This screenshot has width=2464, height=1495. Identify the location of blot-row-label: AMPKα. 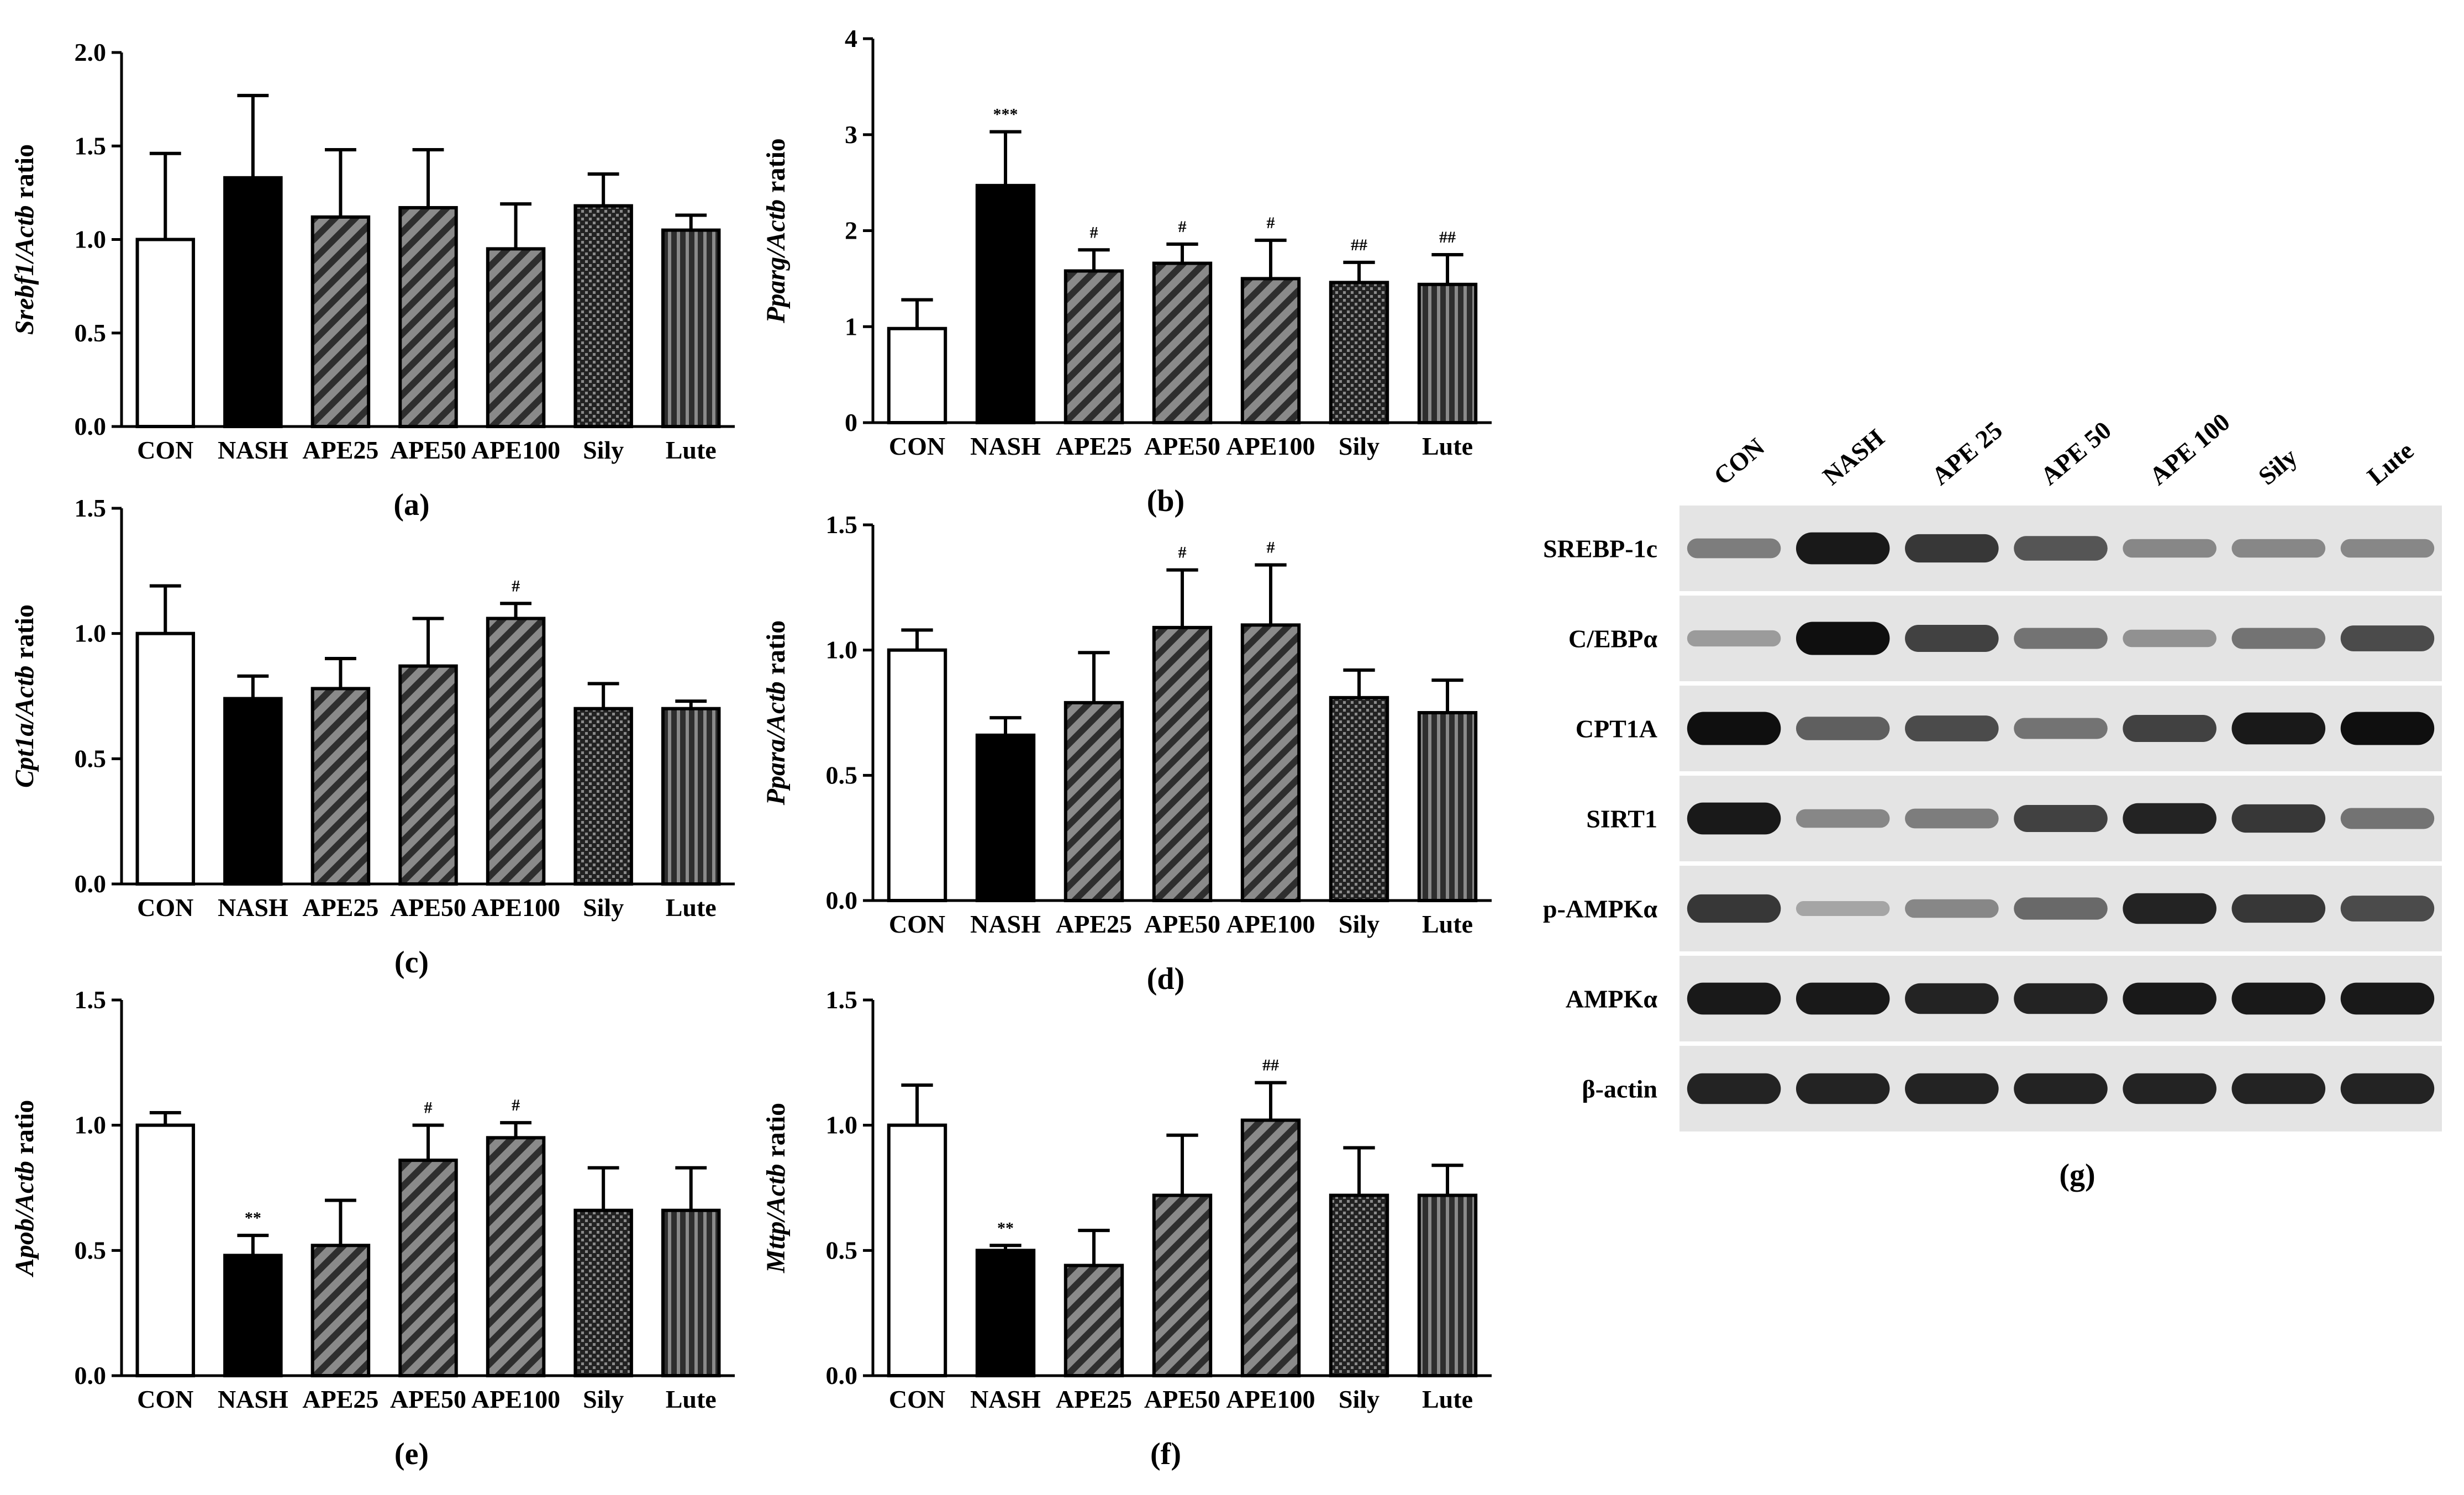
(1612, 999).